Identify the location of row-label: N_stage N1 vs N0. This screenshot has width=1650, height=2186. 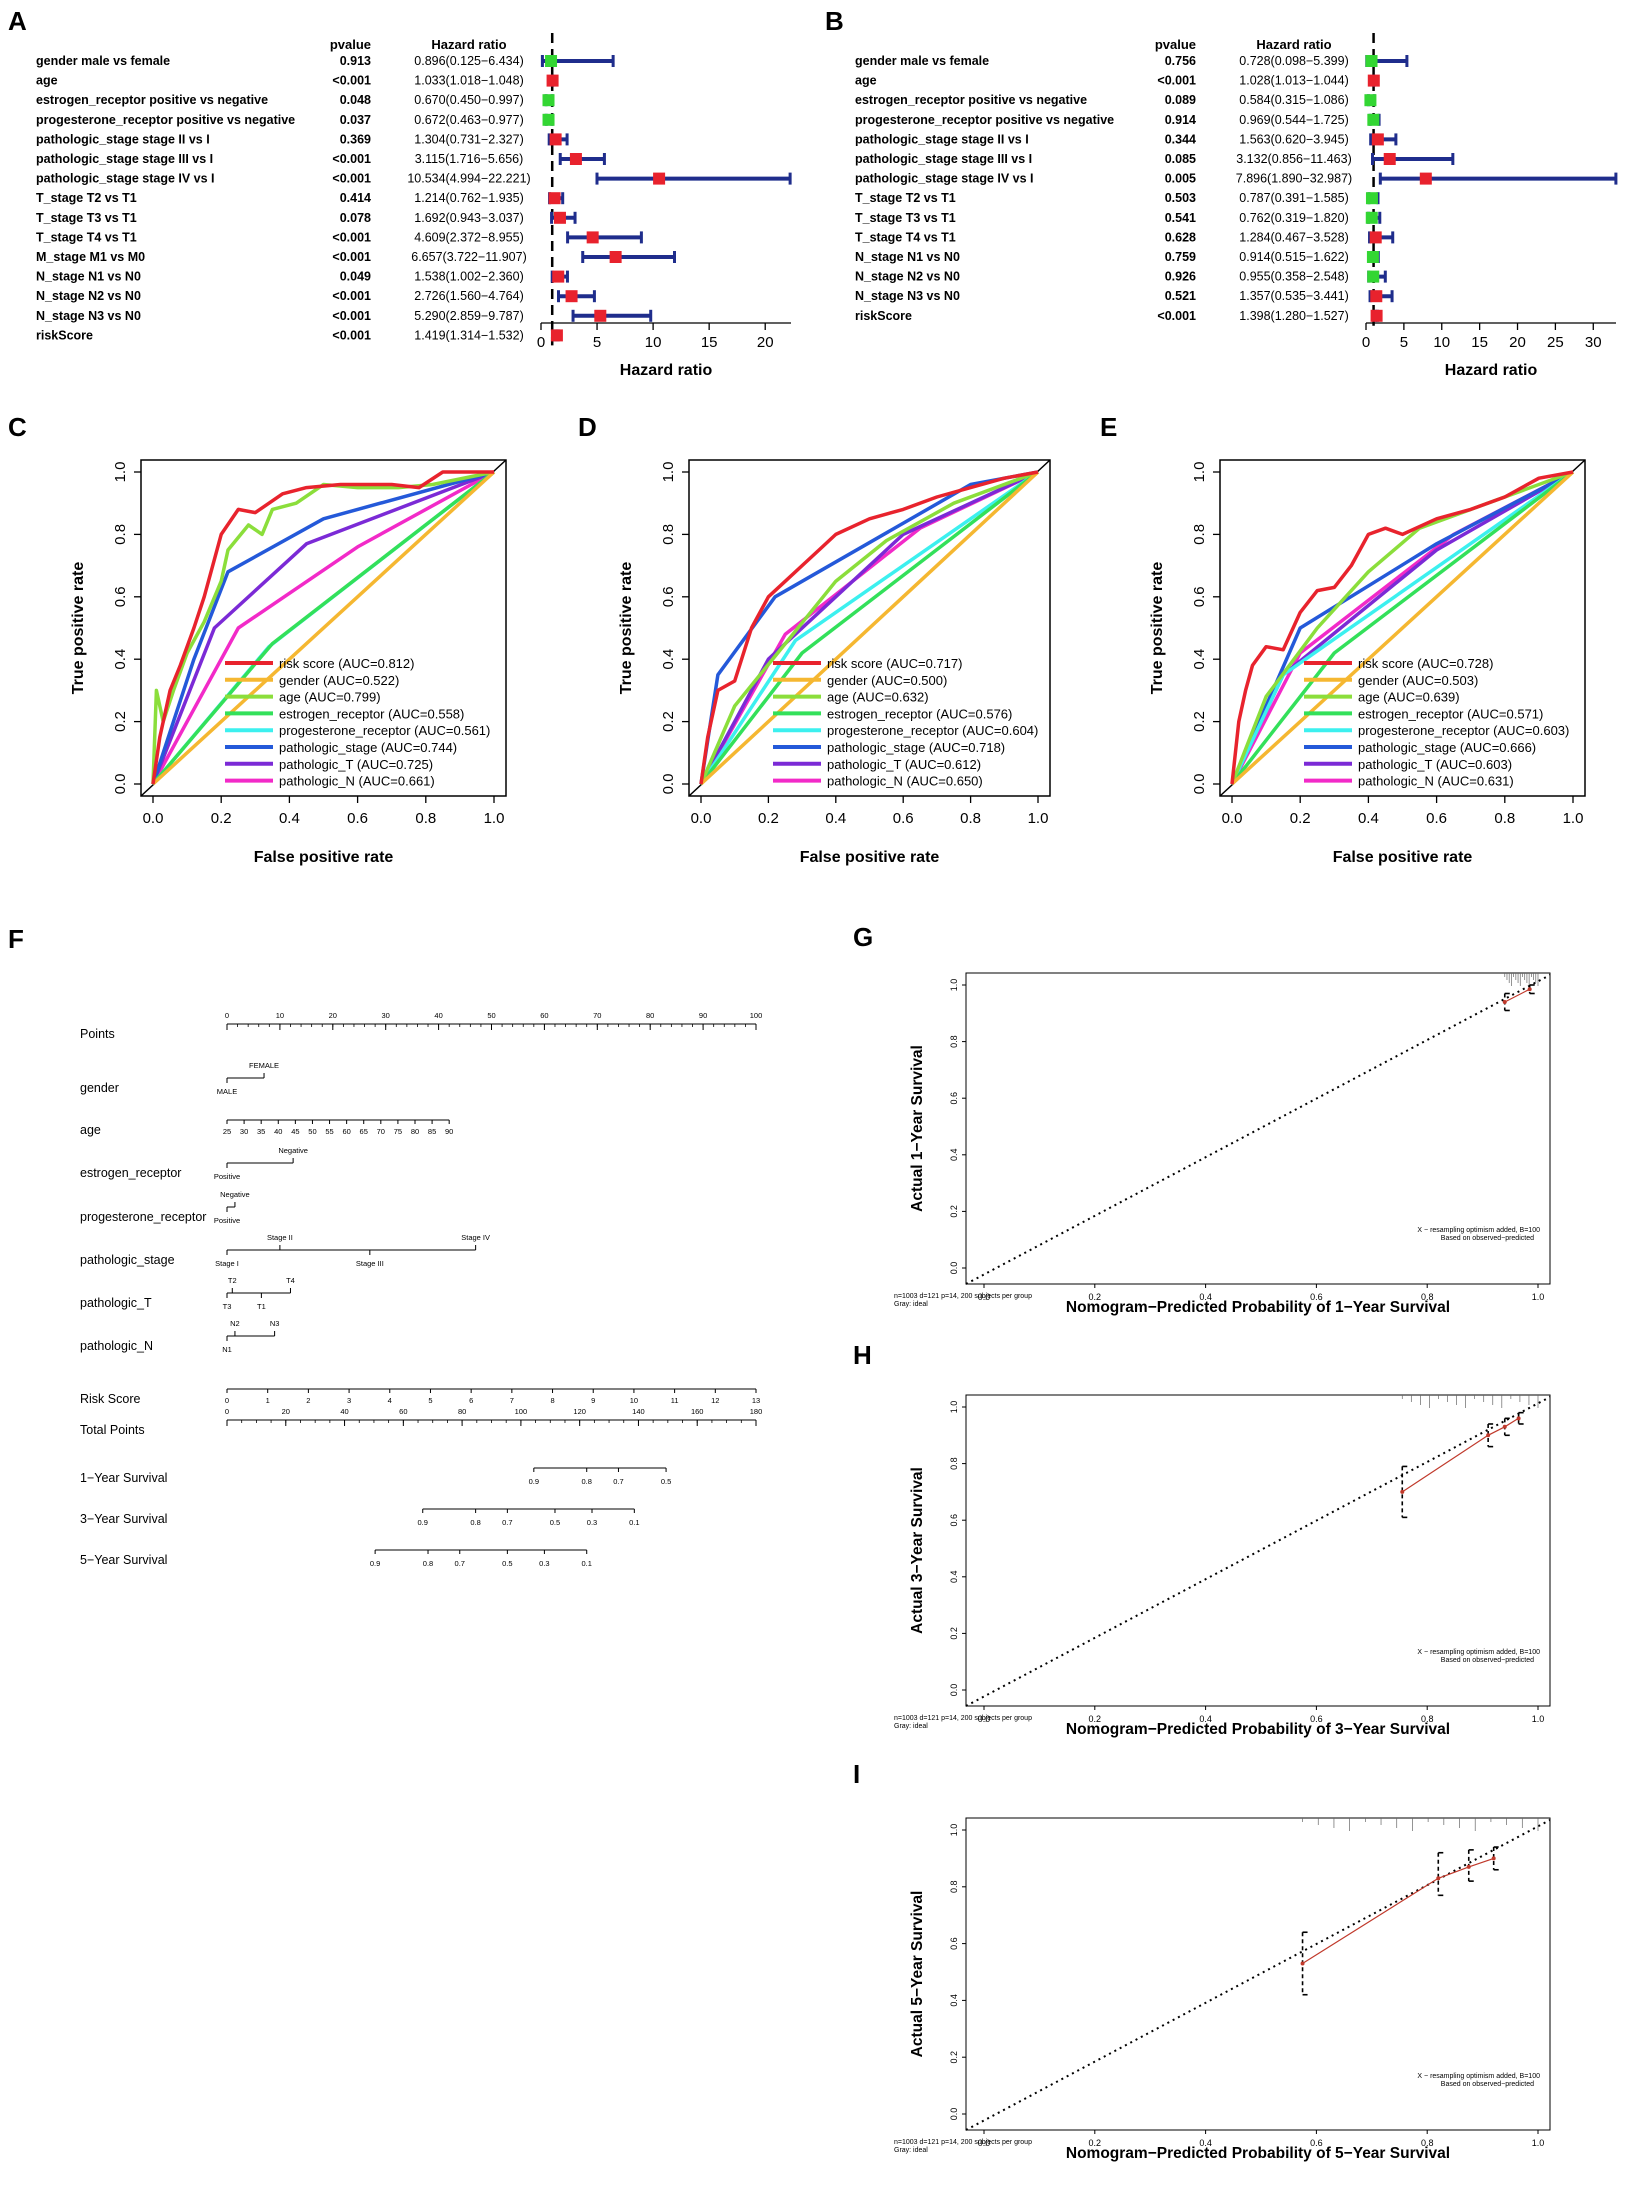
(88, 277).